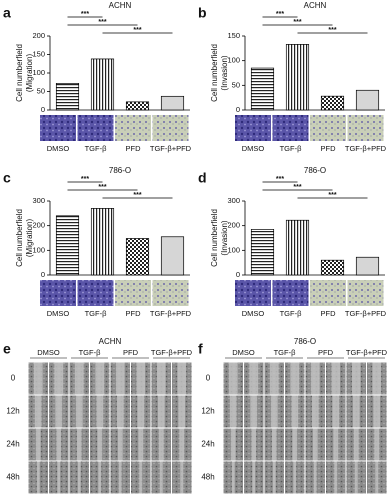 This screenshot has width=389, height=500. What do you see at coordinates (110, 341) in the screenshot?
I see `figure-title: ACHN` at bounding box center [110, 341].